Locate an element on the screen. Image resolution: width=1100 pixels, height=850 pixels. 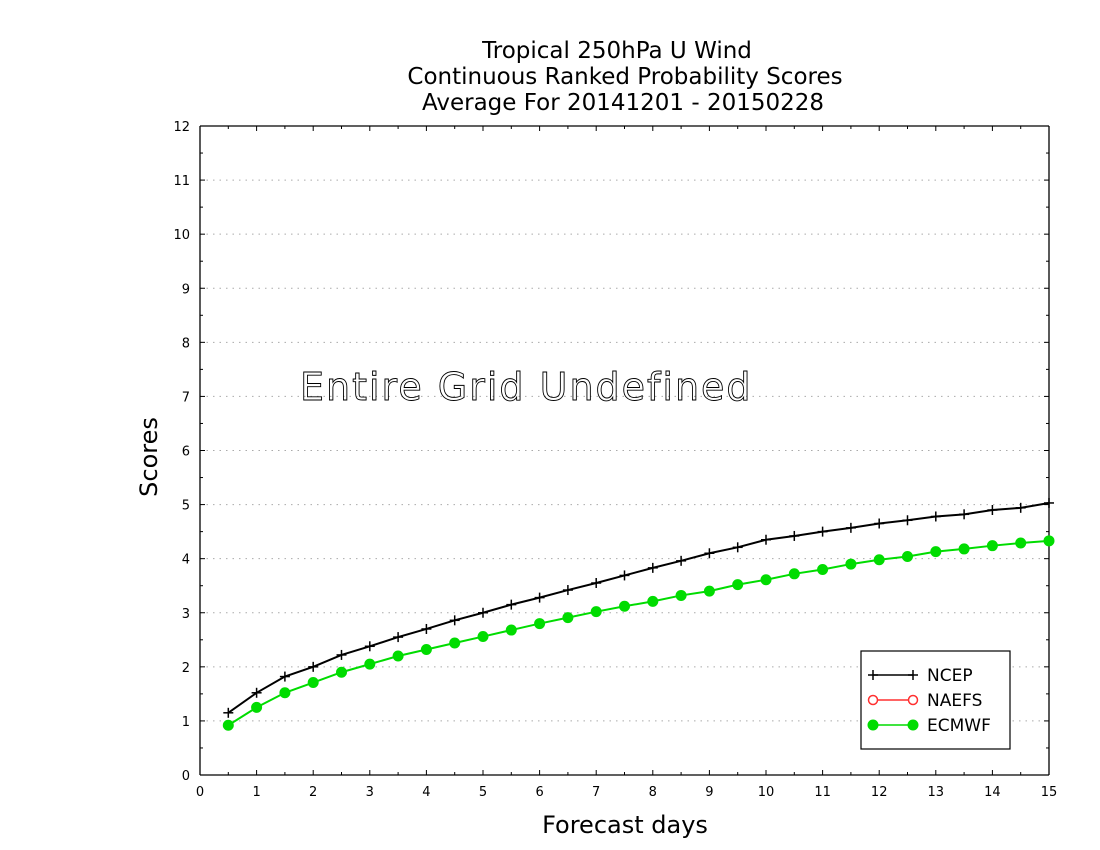
chart-title-line-3: Average For 20141201 - 20150228 is located at coordinates (623, 103).